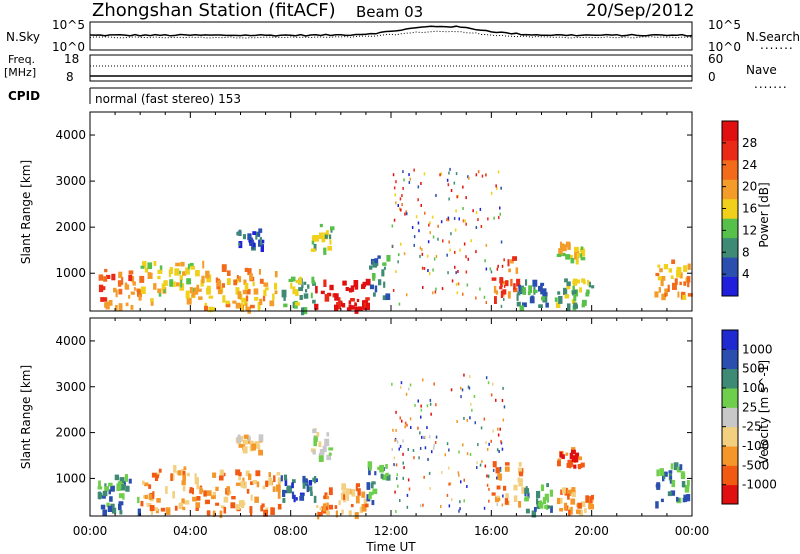 The image size is (800, 554). What do you see at coordinates (70, 77) in the screenshot?
I see `freq-tick-bottom: 8` at bounding box center [70, 77].